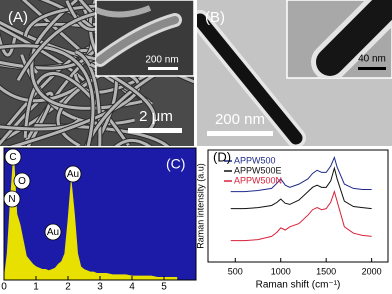  I want to click on panel-label: (D), so click(222, 156).